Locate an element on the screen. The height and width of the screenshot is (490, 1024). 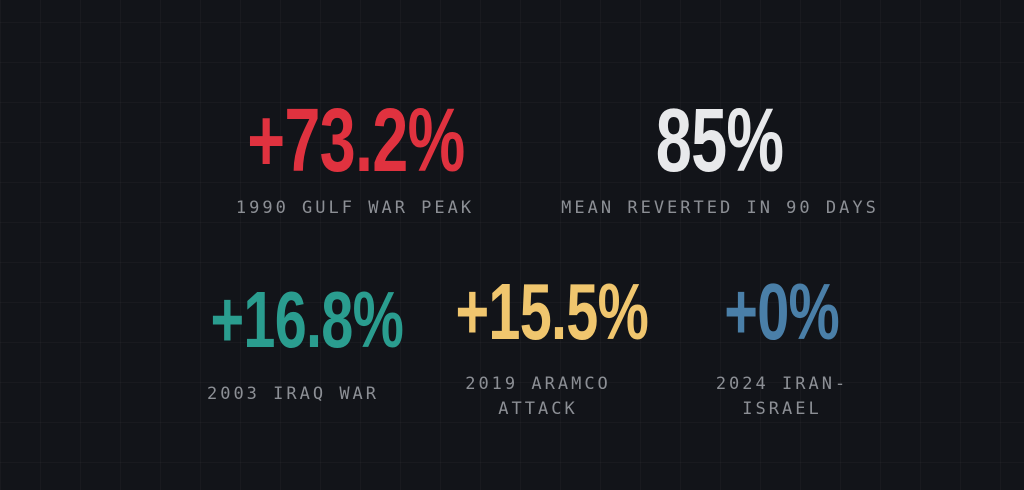
stat-value: +0% is located at coordinates (782, 311).